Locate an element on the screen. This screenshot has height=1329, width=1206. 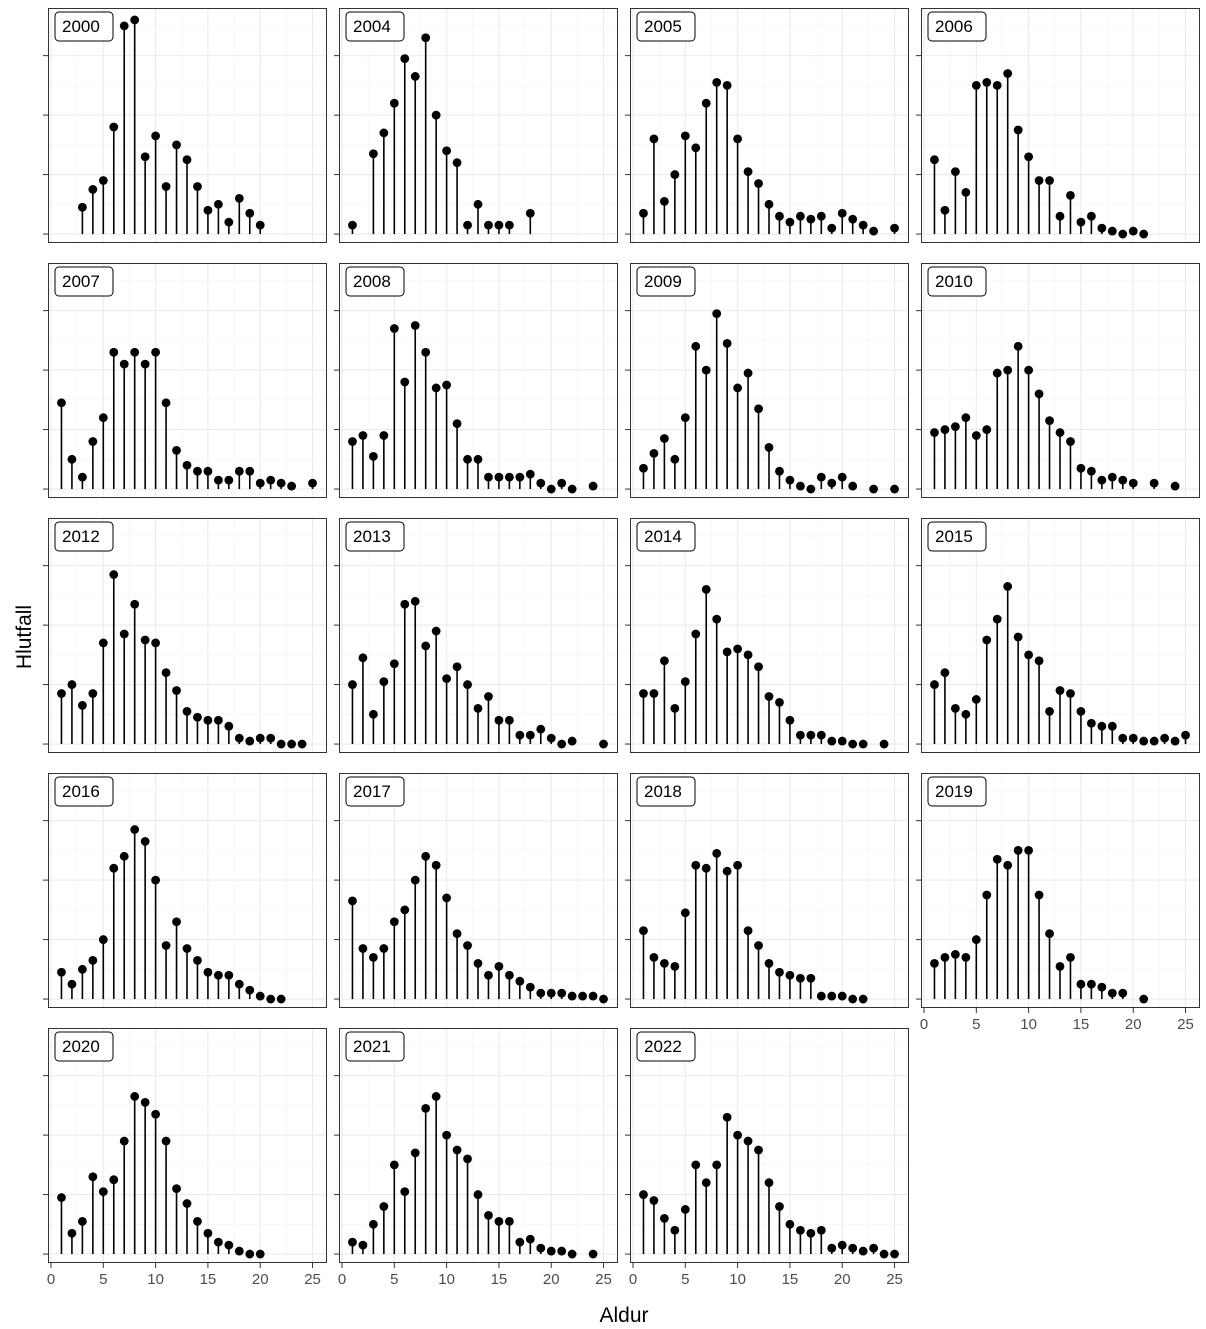
panel-2008: 2008 is located at coordinates (476, 380).